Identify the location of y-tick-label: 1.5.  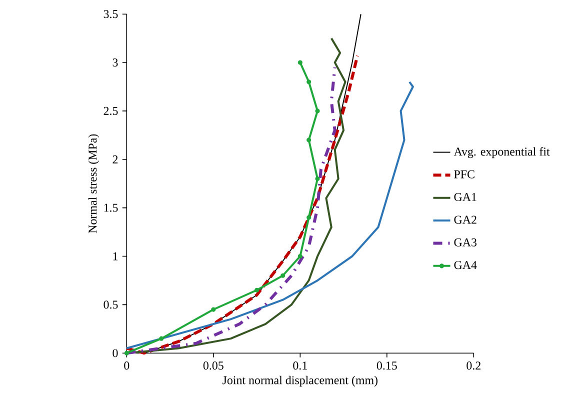
(111, 208).